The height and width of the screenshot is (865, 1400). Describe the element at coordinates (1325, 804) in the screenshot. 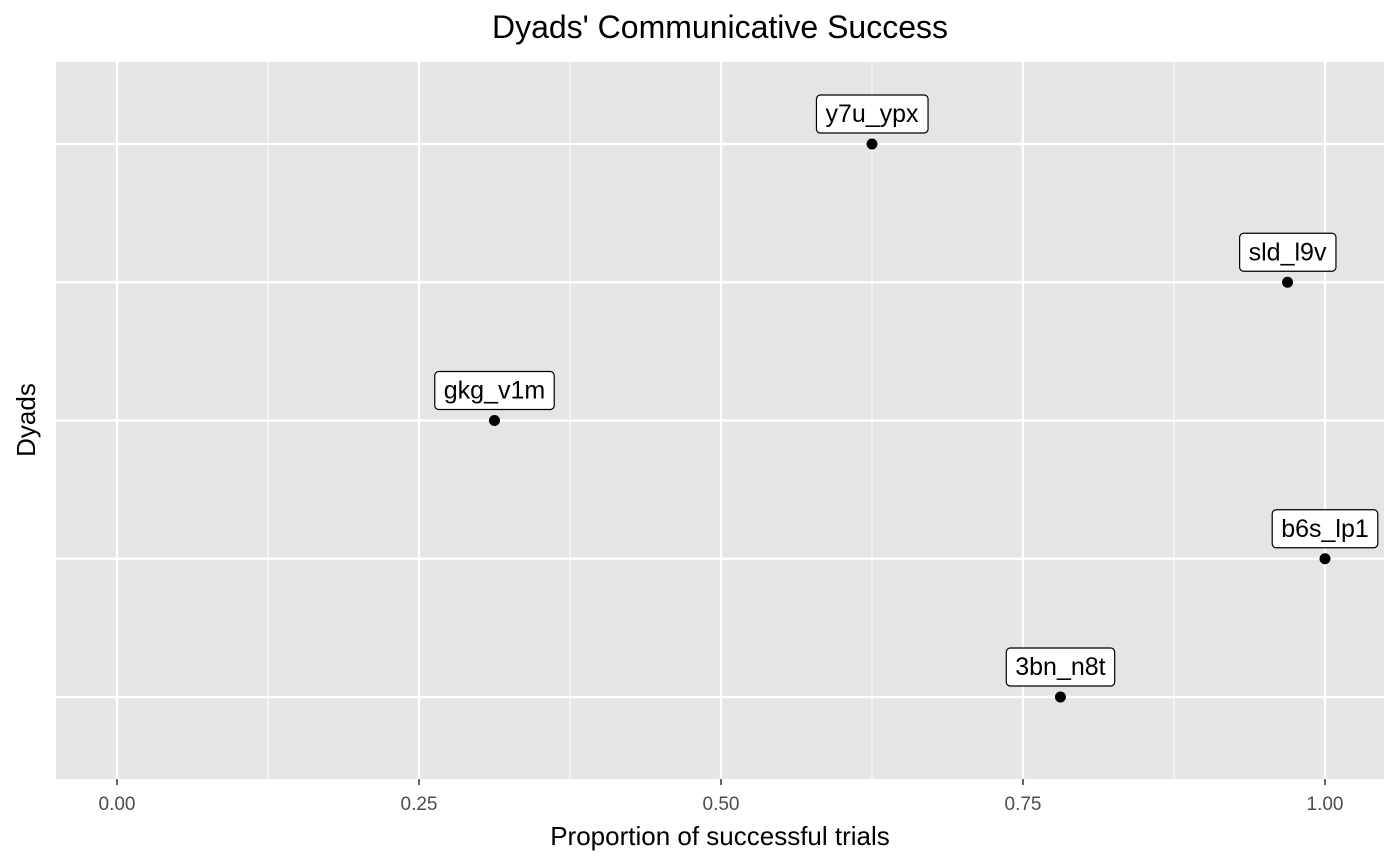

I see `x-tick-label: 1.00` at that location.